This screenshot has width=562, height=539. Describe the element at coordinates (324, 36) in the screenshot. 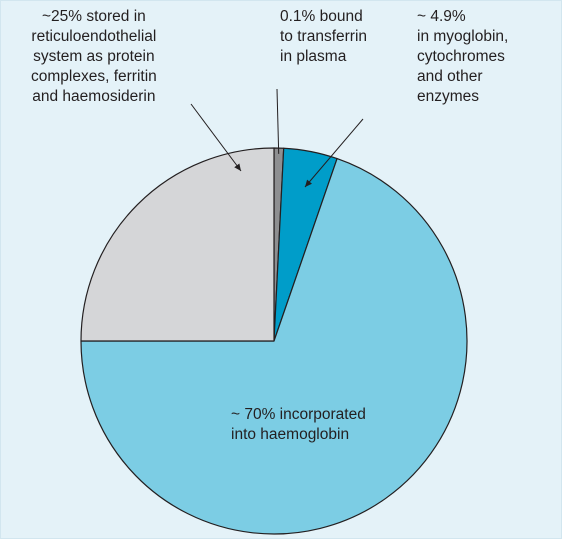

I see `label-transferrin: 0.1% bound to transferrin in plasma` at that location.